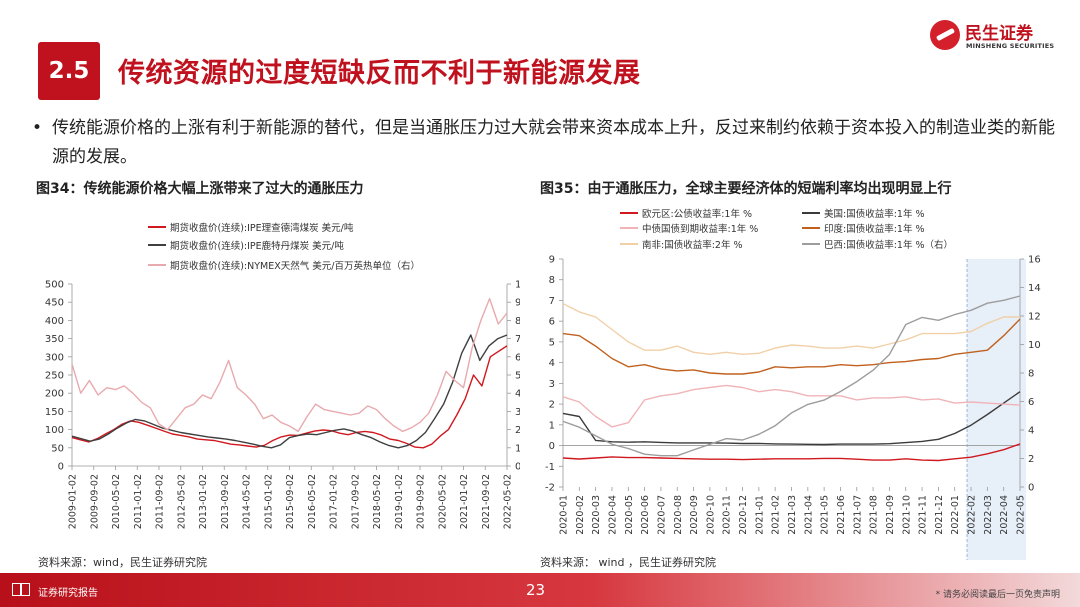 The image size is (1080, 607). Describe the element at coordinates (442, 501) in the screenshot. I see `x-tick-label: 2020-05-02` at that location.